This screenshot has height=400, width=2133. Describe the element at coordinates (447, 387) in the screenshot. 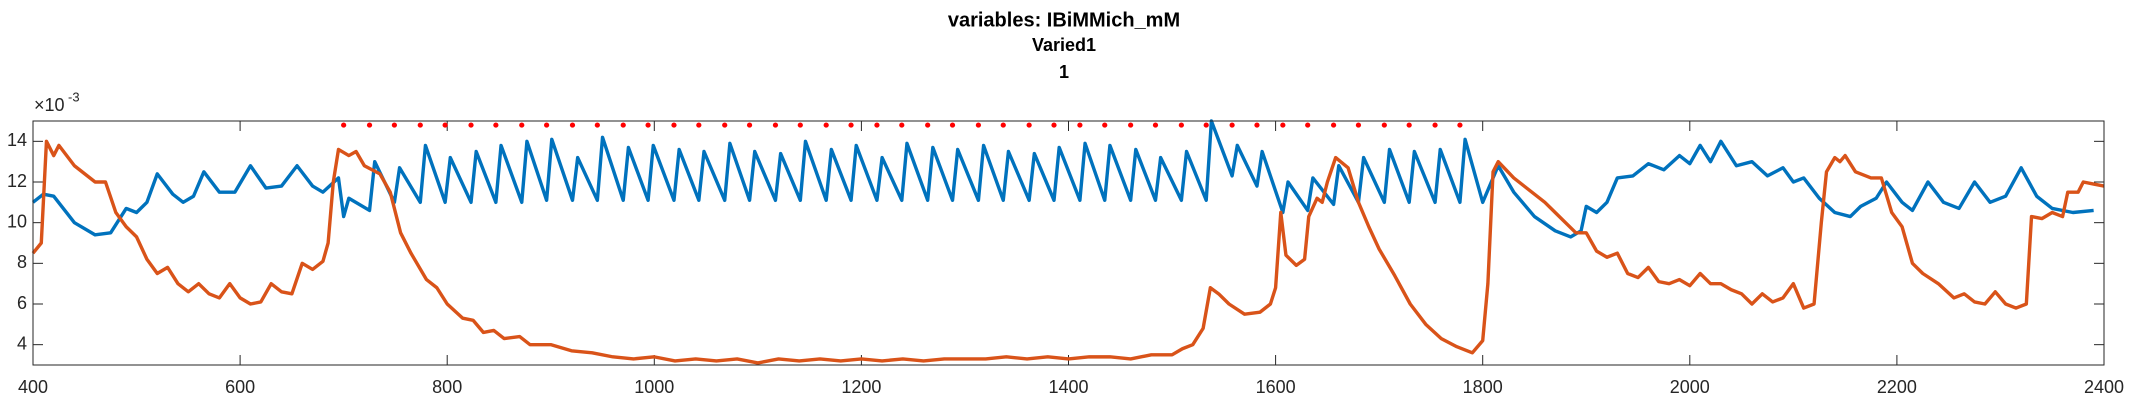

I see `x-tick-label: 800` at that location.